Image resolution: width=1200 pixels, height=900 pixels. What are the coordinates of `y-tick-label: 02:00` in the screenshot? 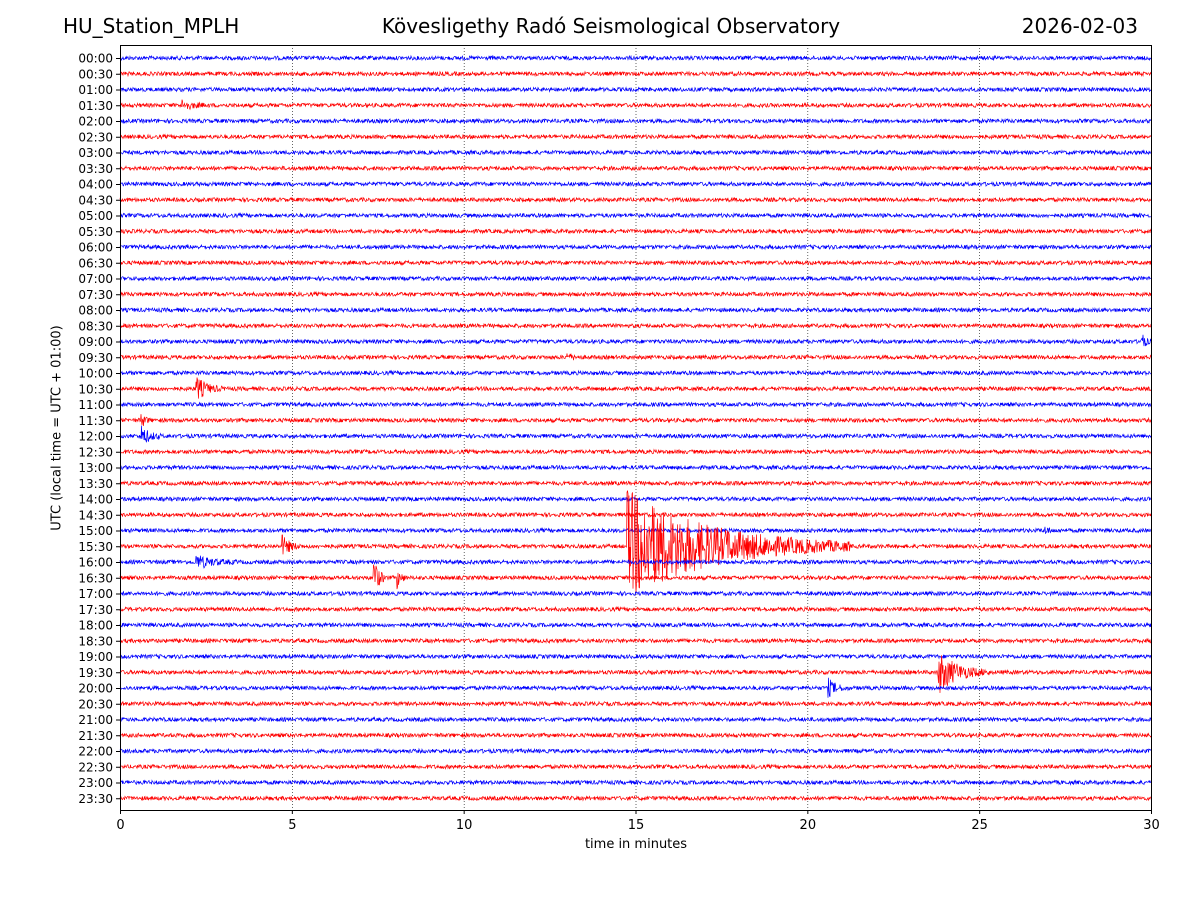 It's located at (95, 122).